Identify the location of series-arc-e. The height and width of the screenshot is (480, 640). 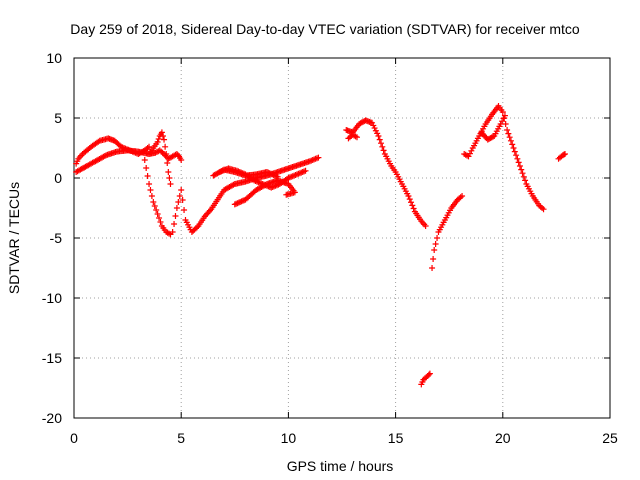
(173, 157).